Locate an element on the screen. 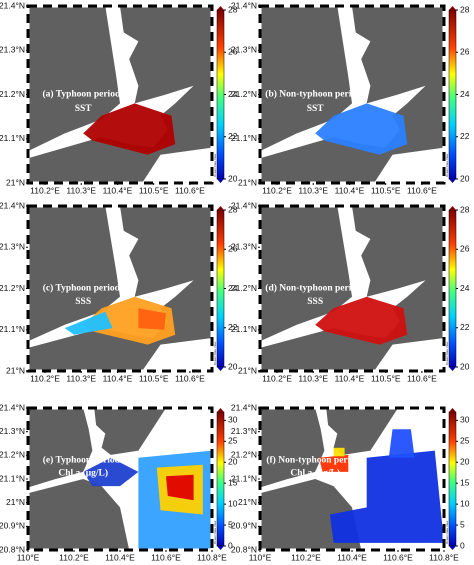  map-panel: (c) Typhoon periods SSS is located at coordinates (120, 288).